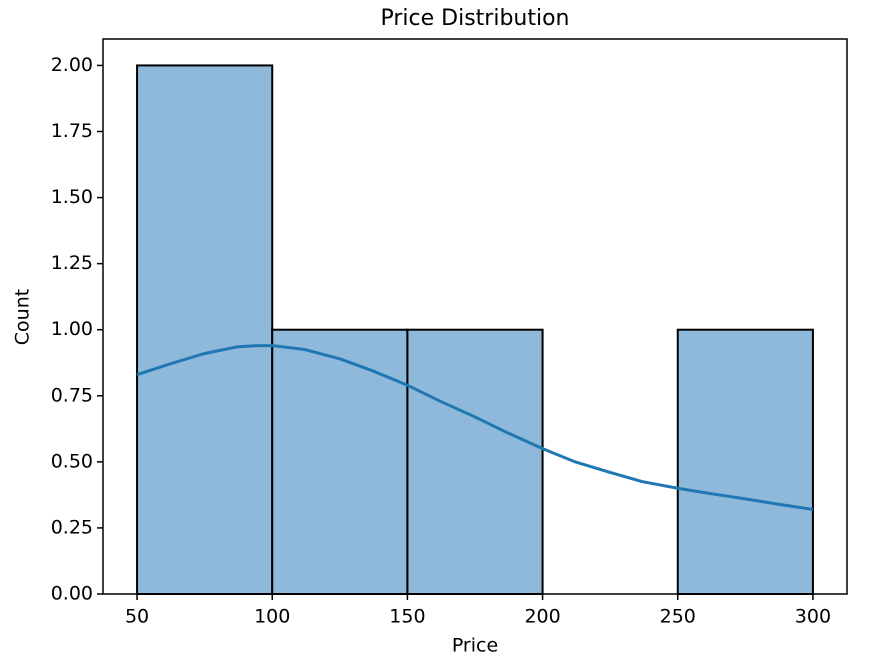 The height and width of the screenshot is (660, 870). I want to click on y-tick-label: 1.75, so click(72, 131).